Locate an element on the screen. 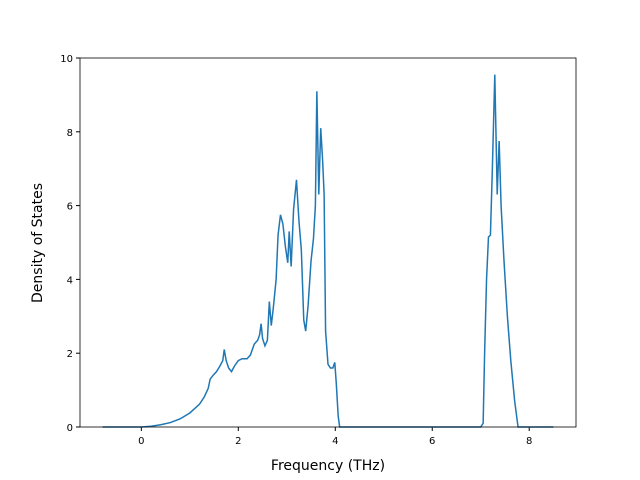 The height and width of the screenshot is (480, 640). y-tick-label: 4 is located at coordinates (70, 280).